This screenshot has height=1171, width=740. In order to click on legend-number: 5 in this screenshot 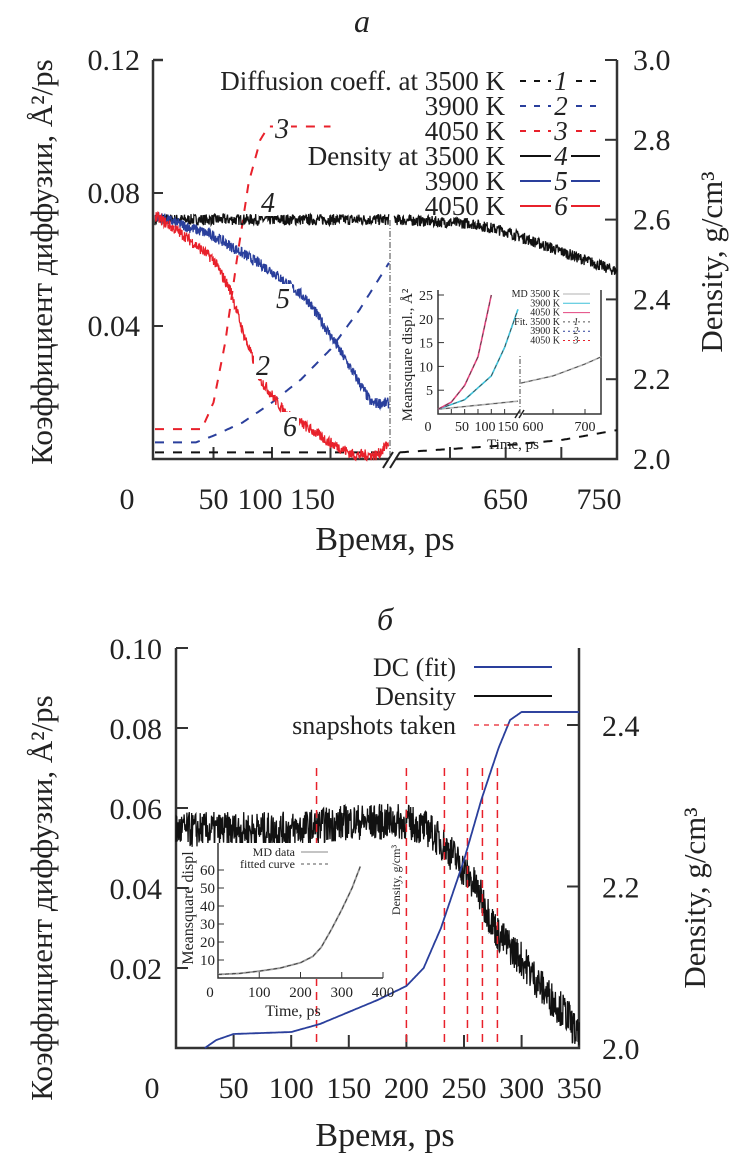, I will do `click(561, 181)`.